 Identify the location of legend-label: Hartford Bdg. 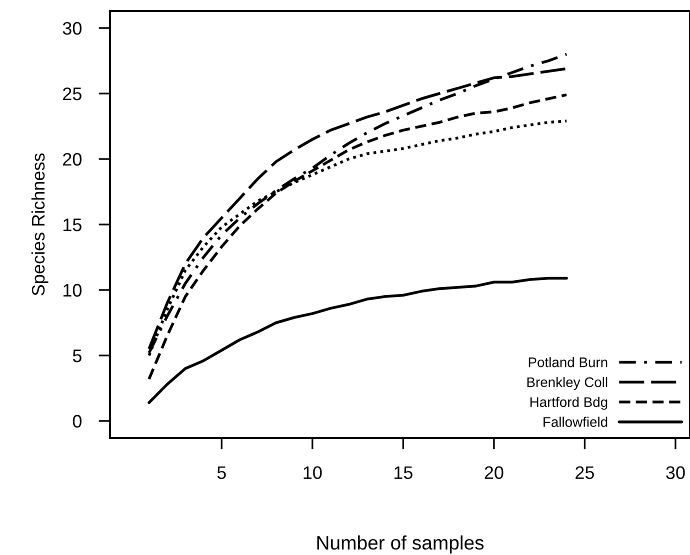
(569, 403).